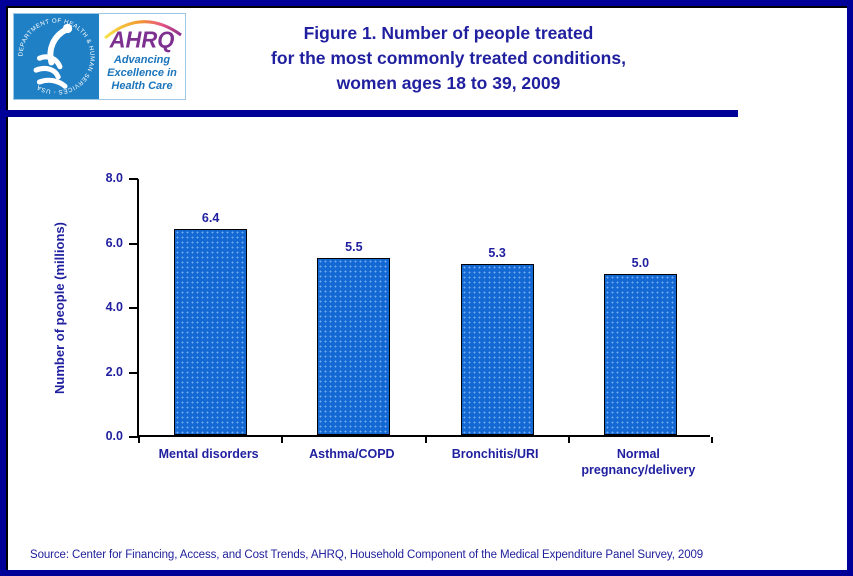  I want to click on tagline-line: Advancing, so click(142, 60).